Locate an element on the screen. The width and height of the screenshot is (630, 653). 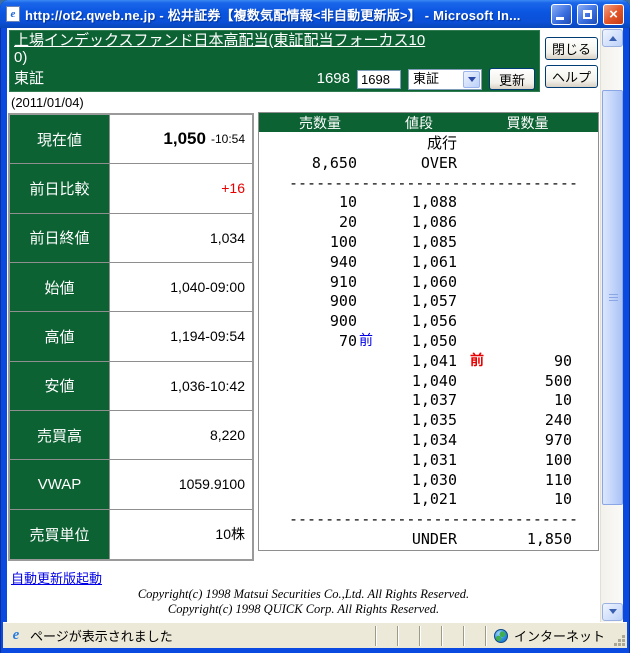
order-book-row: 70 前 1,050 is located at coordinates (428, 342).